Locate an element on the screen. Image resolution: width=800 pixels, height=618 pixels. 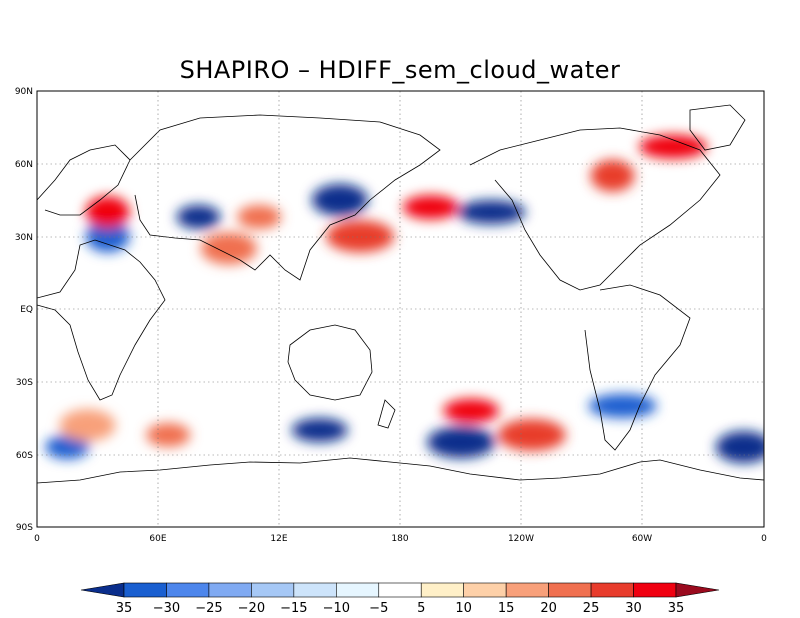
lat-label: 30N is located at coordinates (24, 238).